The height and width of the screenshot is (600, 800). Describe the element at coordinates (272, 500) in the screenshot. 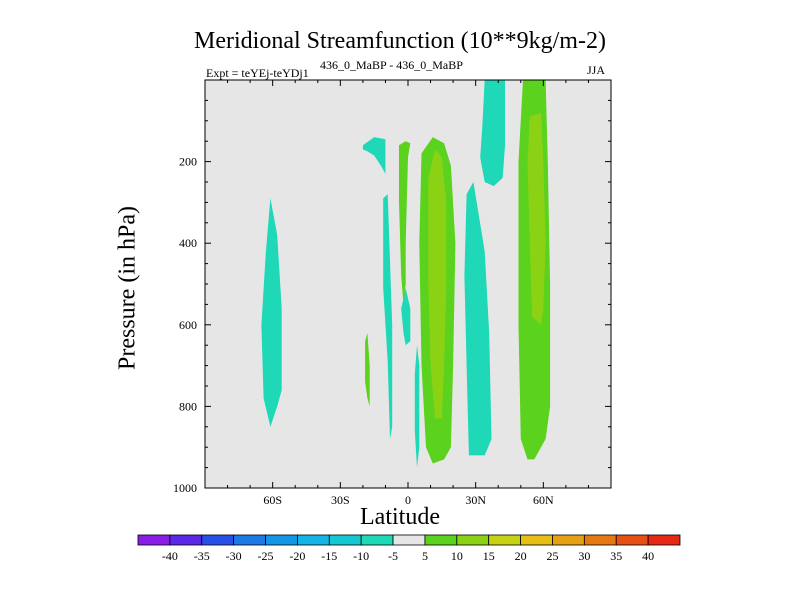

I see `x-tick-label: 60S` at that location.